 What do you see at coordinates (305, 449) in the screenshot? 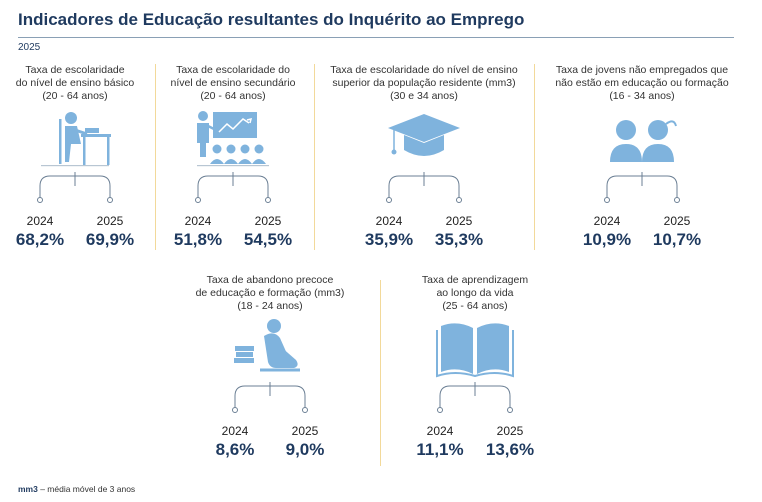
I see `value-b: 9,0%` at bounding box center [305, 449].